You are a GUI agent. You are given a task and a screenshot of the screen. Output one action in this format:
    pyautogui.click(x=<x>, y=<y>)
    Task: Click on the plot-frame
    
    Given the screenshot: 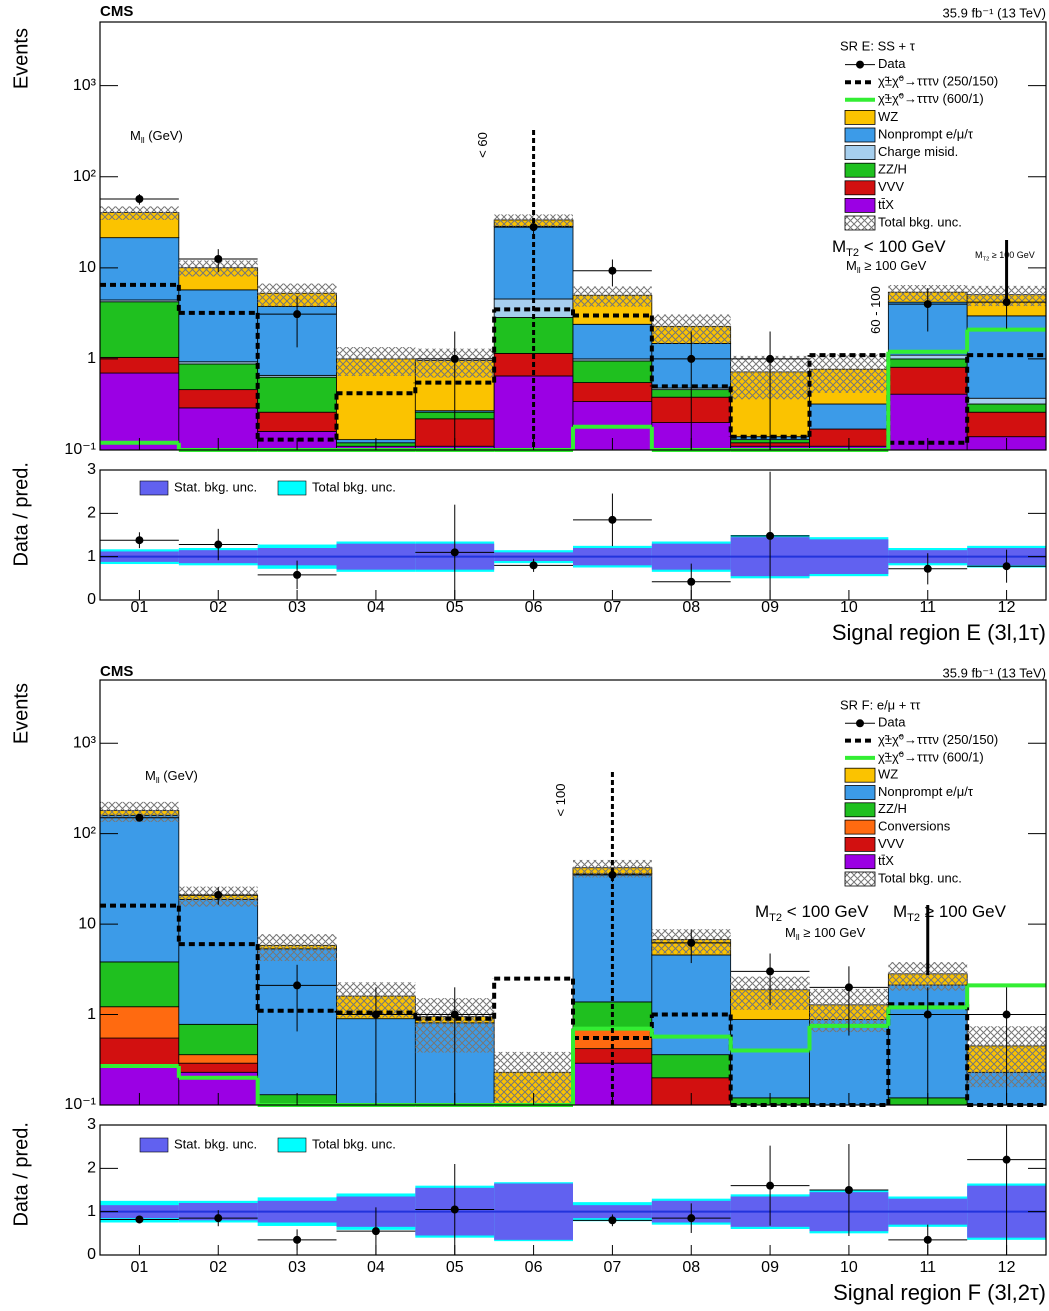 What is the action you would take?
    pyautogui.click(x=573, y=1190)
    